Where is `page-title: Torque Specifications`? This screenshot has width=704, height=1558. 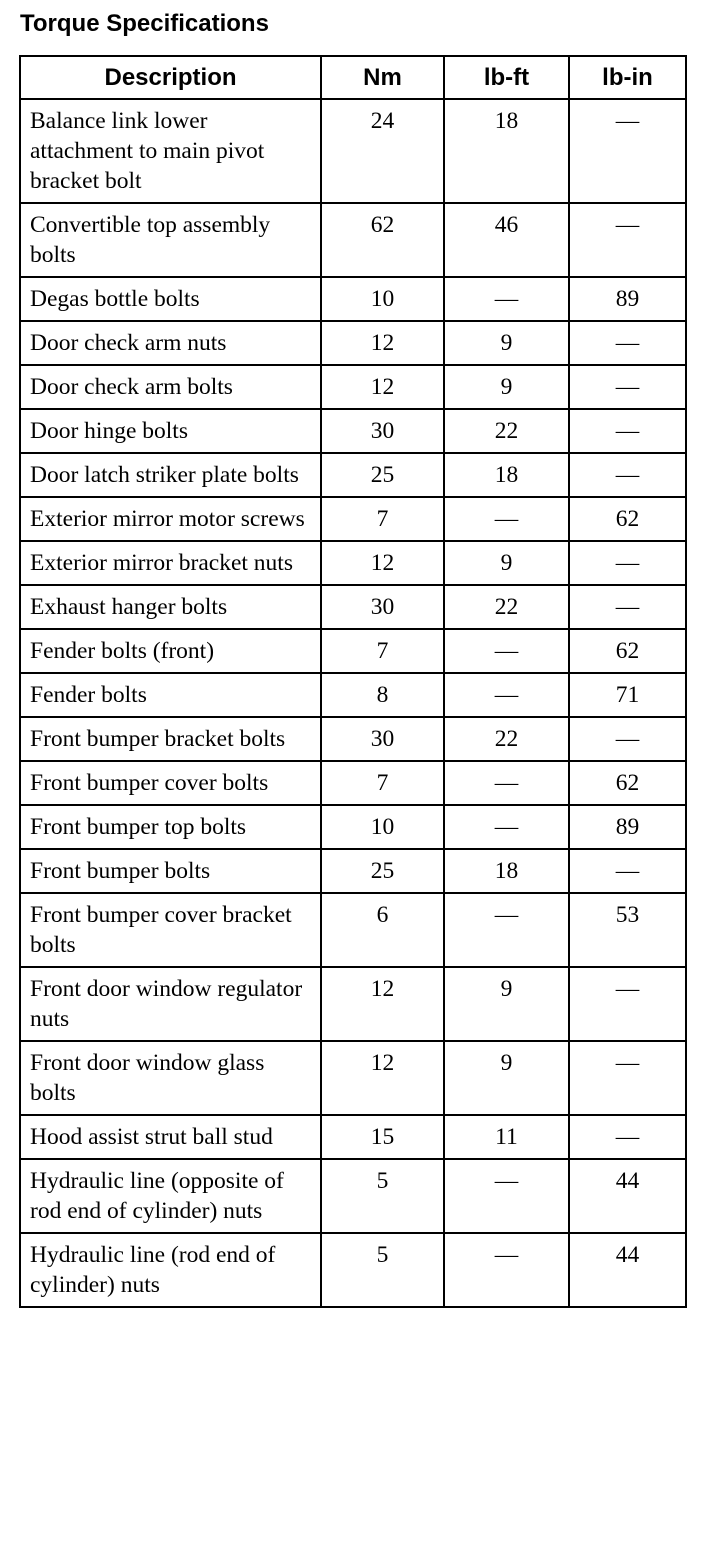 page-title: Torque Specifications is located at coordinates (144, 23).